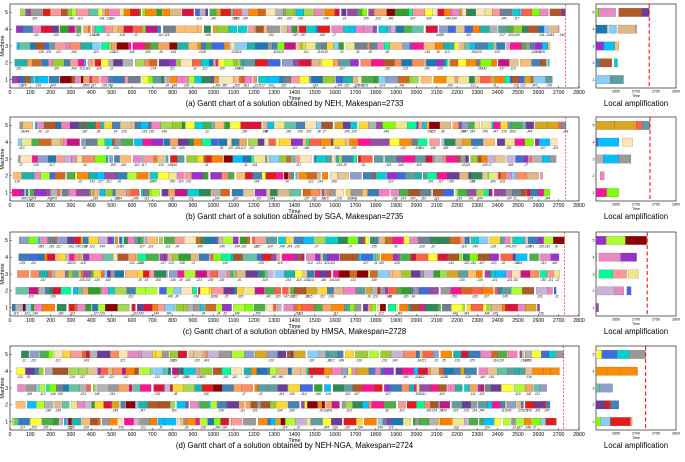 The image size is (685, 462). I want to click on job-label: J5, so click(160, 428).